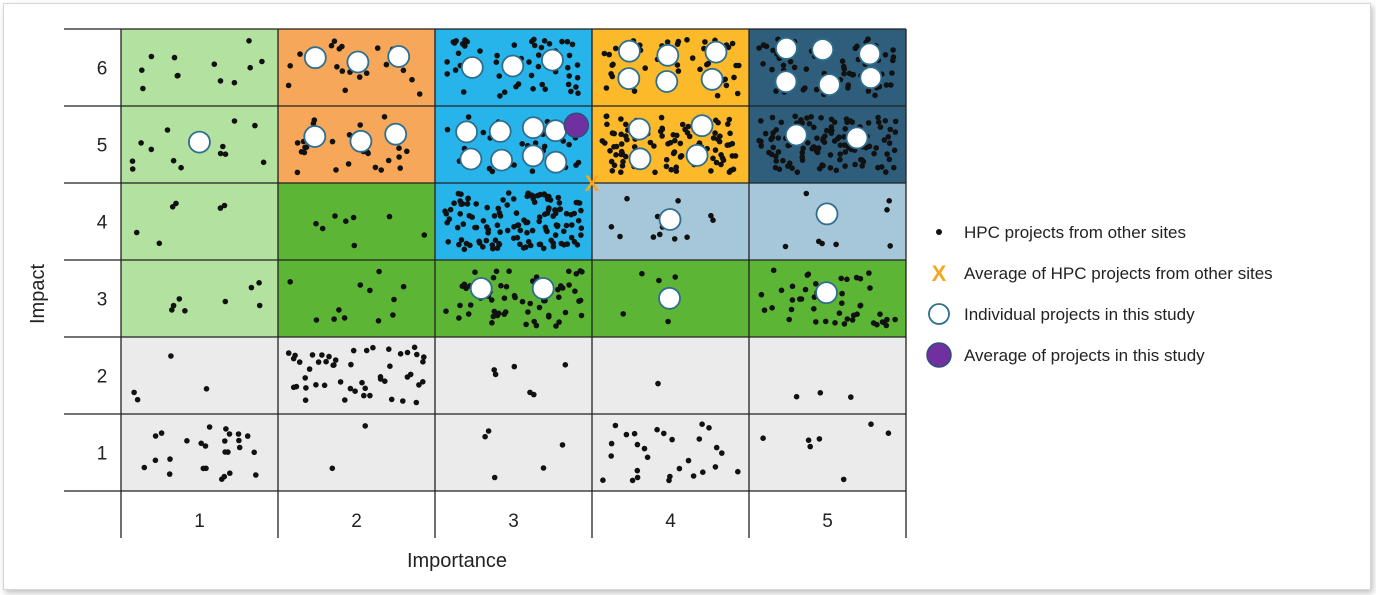 This screenshot has width=1376, height=595. Describe the element at coordinates (38, 294) in the screenshot. I see `y-axis-title: Impact` at that location.